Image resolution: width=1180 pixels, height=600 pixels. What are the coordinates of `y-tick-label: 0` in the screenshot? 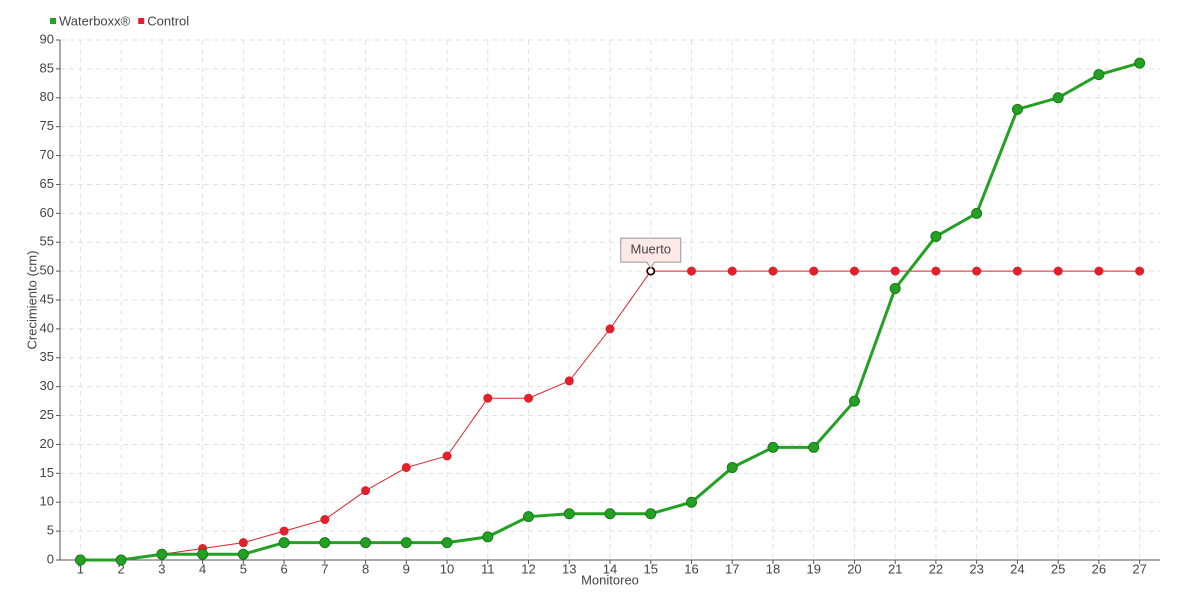 It's located at (50, 558).